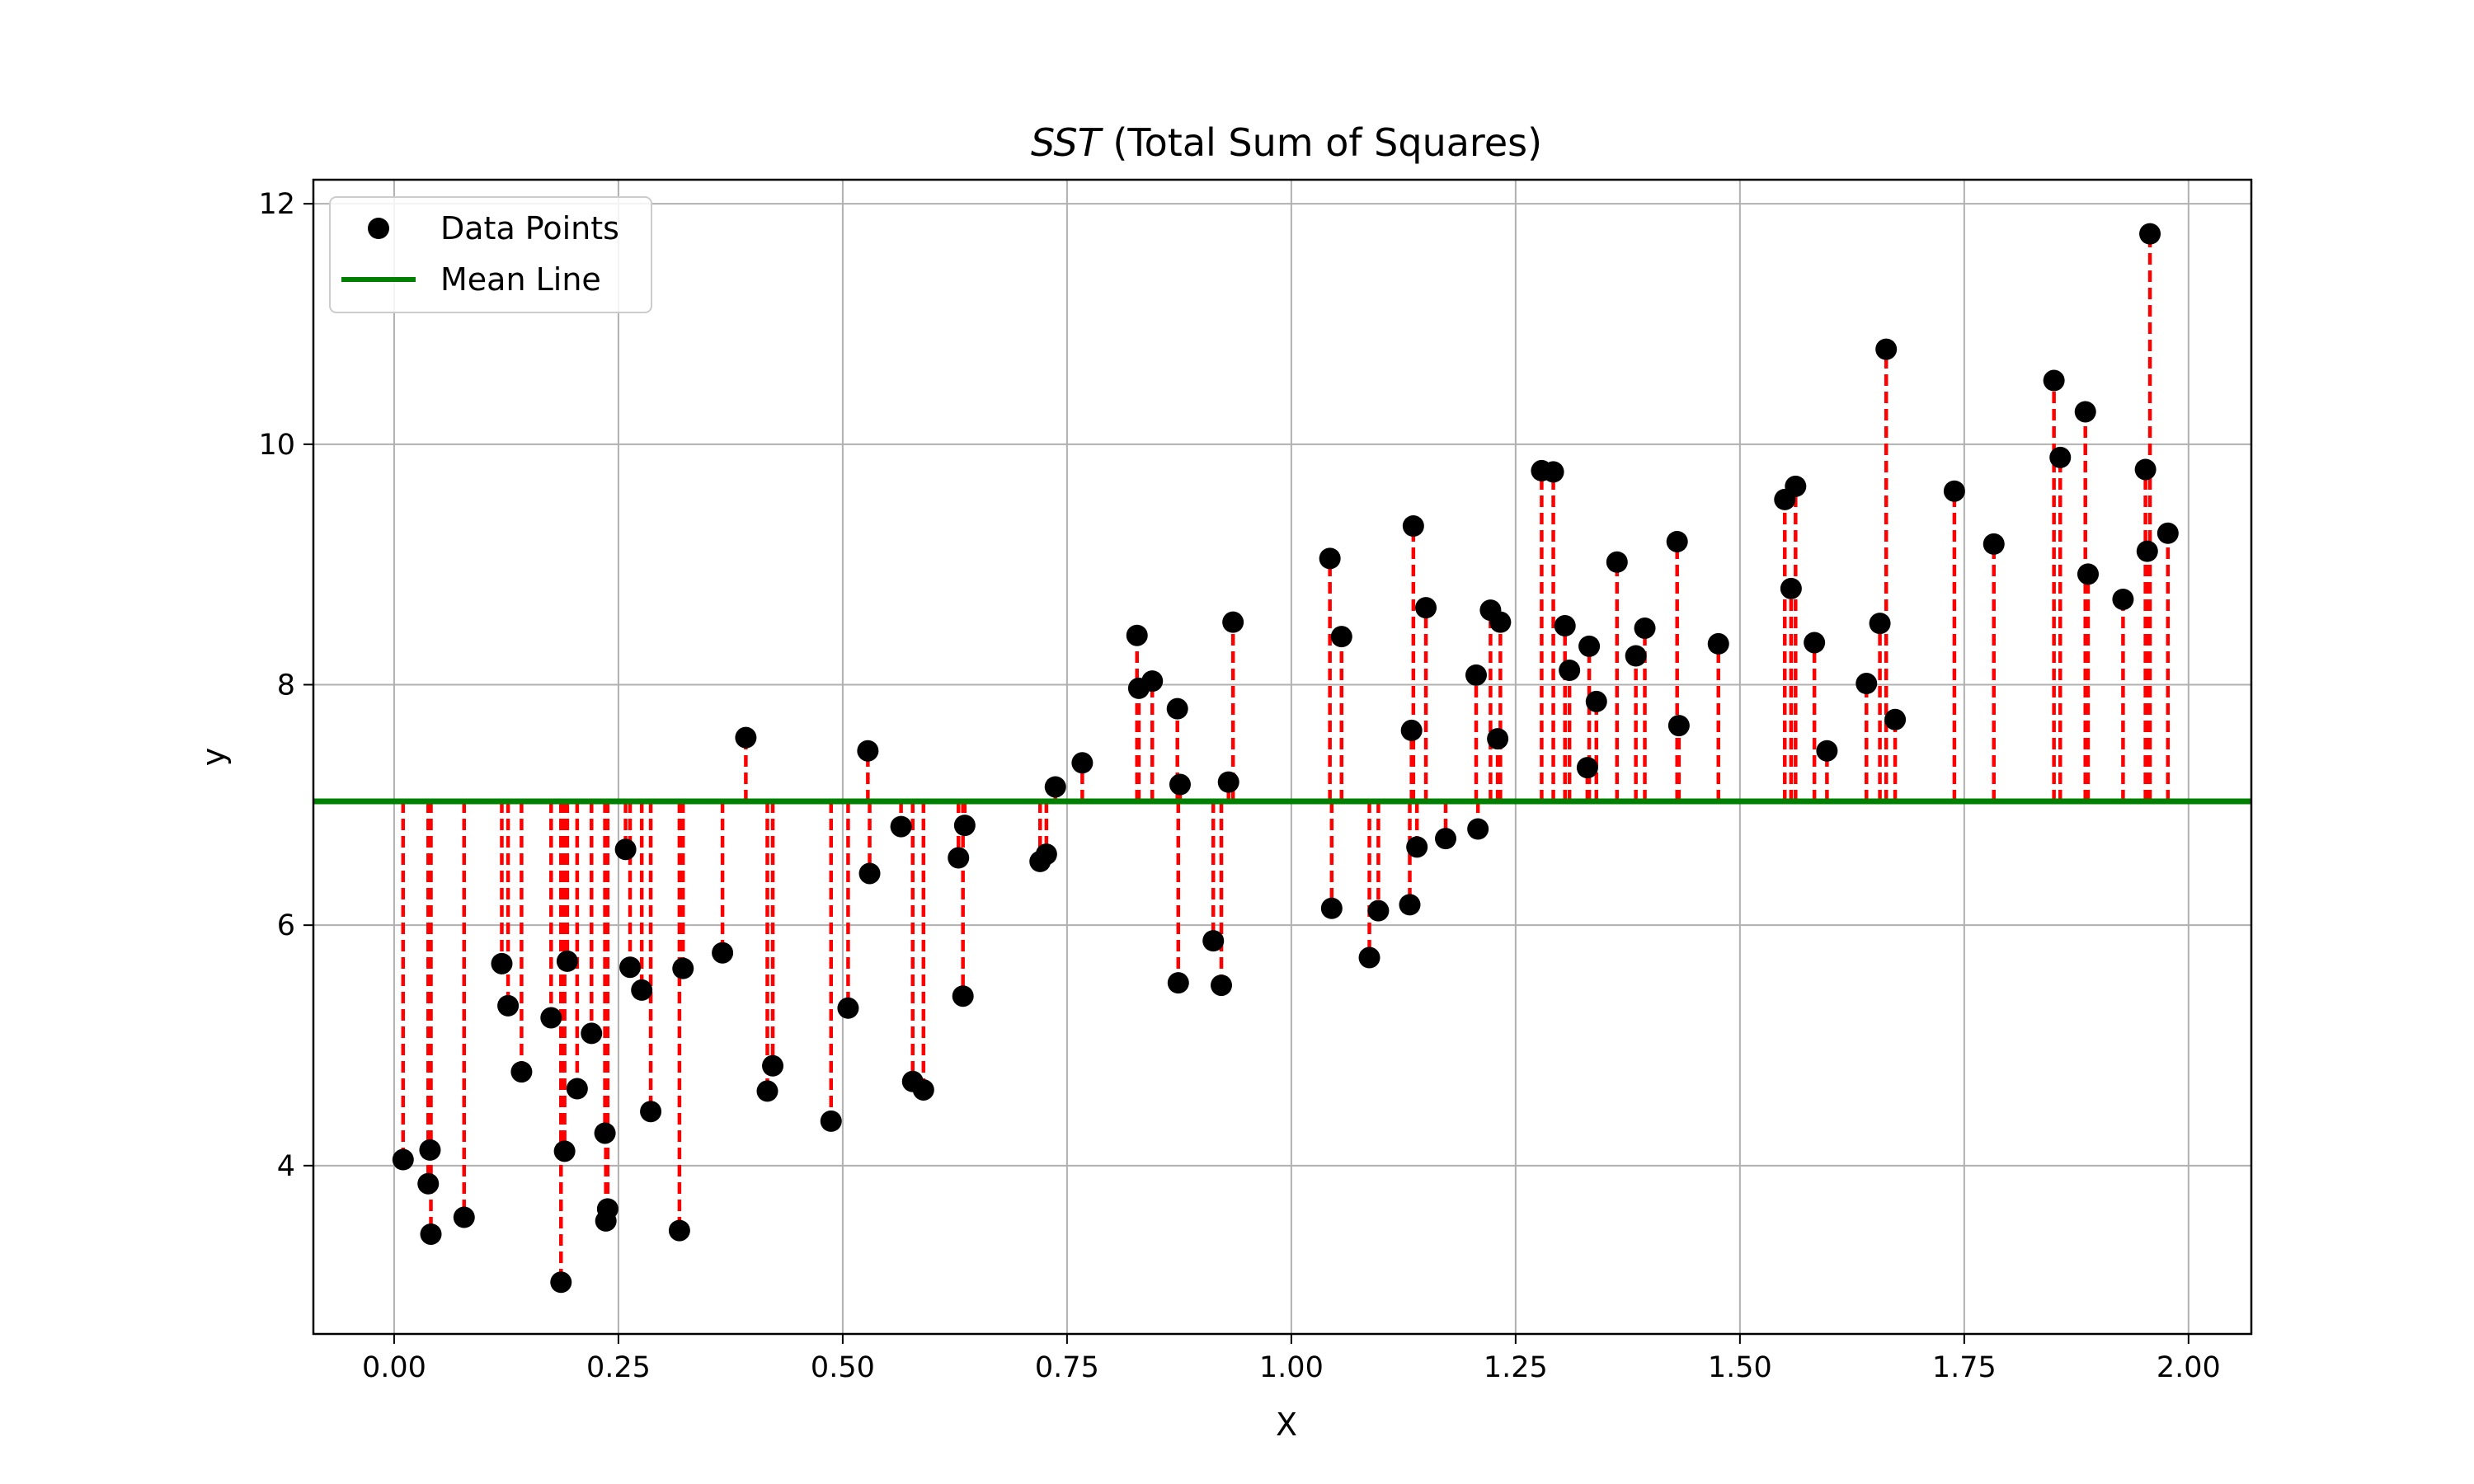 This screenshot has width=2474, height=1484. I want to click on x-axis-label: X, so click(1286, 1425).